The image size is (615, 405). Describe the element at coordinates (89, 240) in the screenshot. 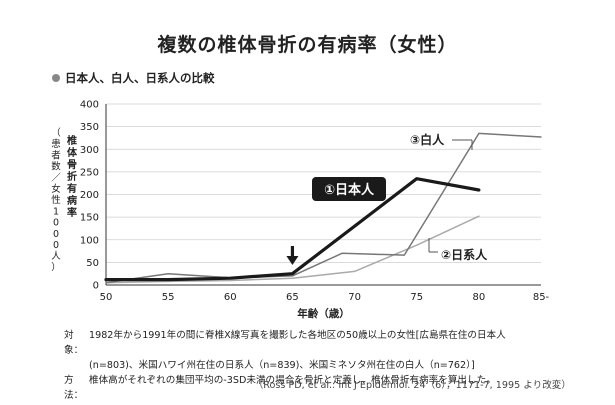

I see `y-tick-label: 100` at that location.